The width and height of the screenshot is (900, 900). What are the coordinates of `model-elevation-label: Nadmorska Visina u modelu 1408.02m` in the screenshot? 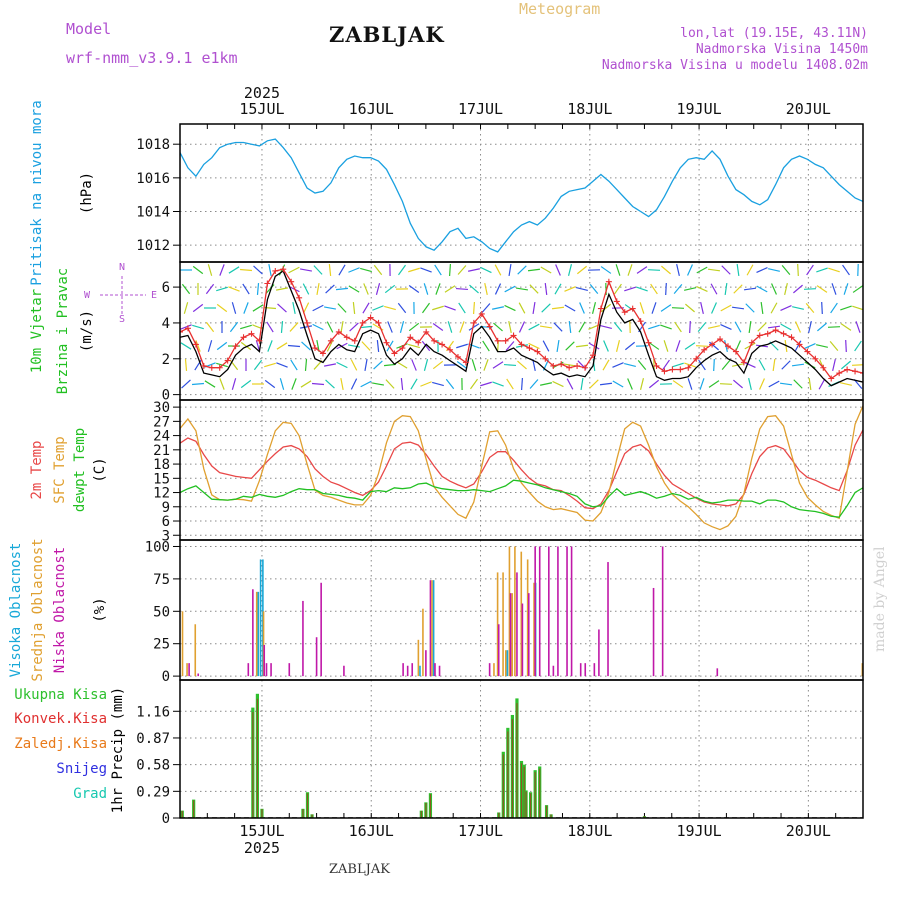 It's located at (734, 65).